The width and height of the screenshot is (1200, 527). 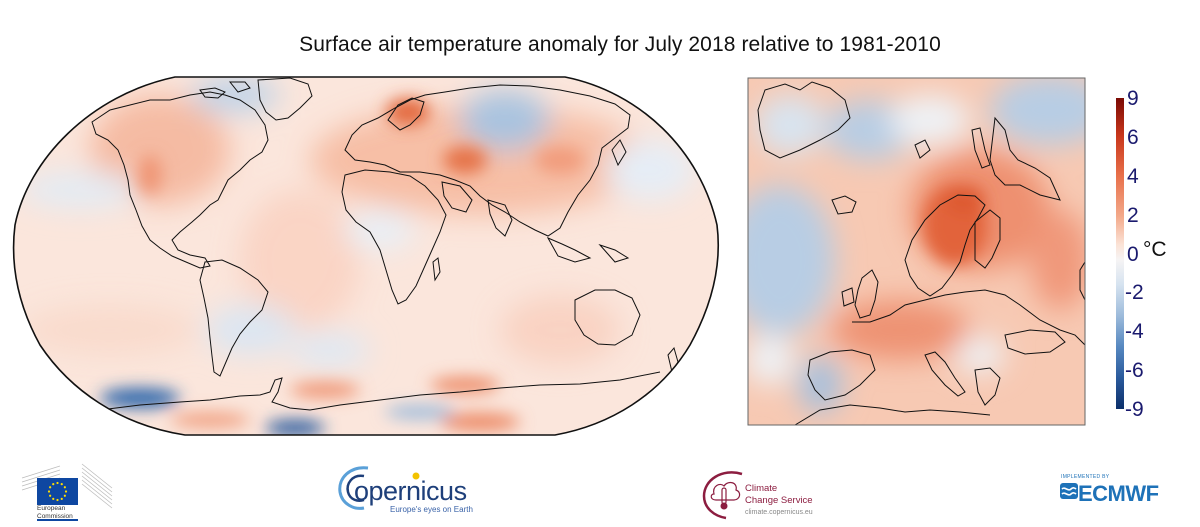 I want to click on ecmwf-wordmark: ECMWF, so click(x=1118, y=493).